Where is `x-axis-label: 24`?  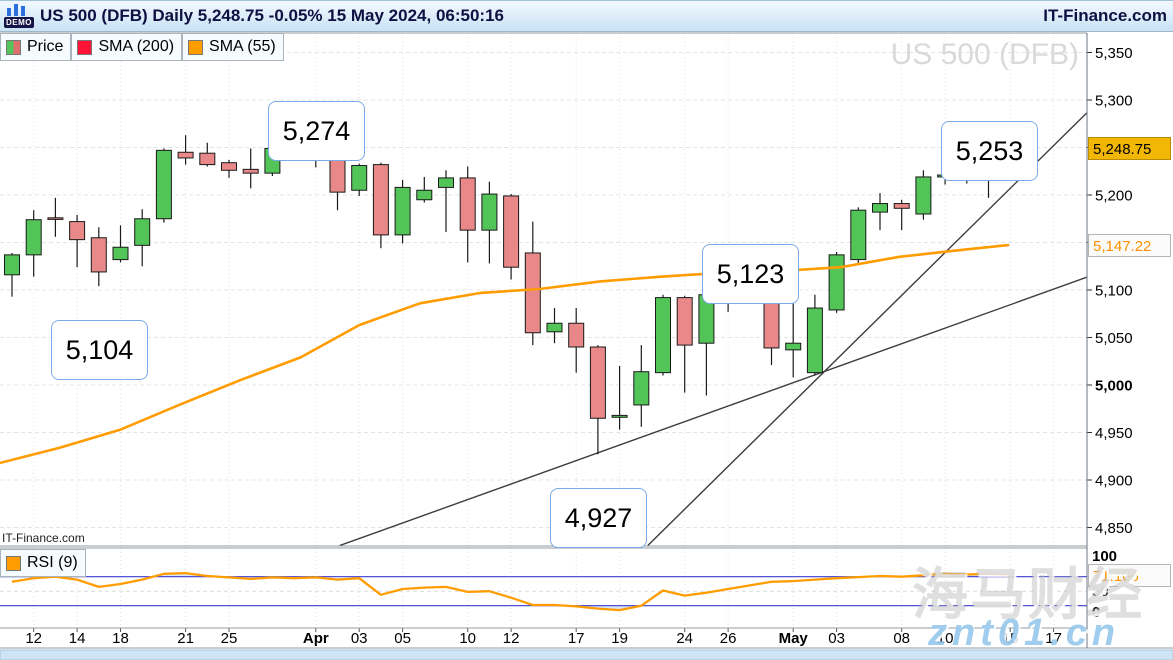 x-axis-label: 24 is located at coordinates (684, 638).